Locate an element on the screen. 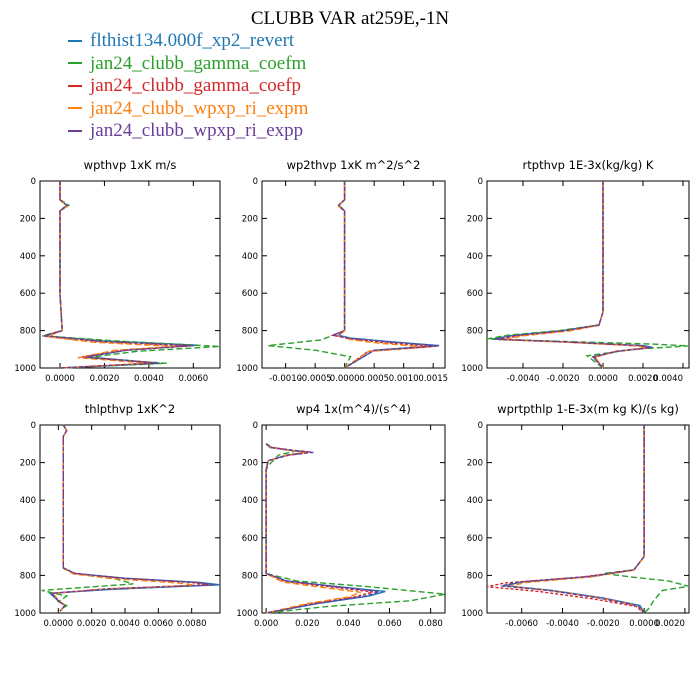 The height and width of the screenshot is (700, 700). x-tick-label: -0.0005 is located at coordinates (315, 379).